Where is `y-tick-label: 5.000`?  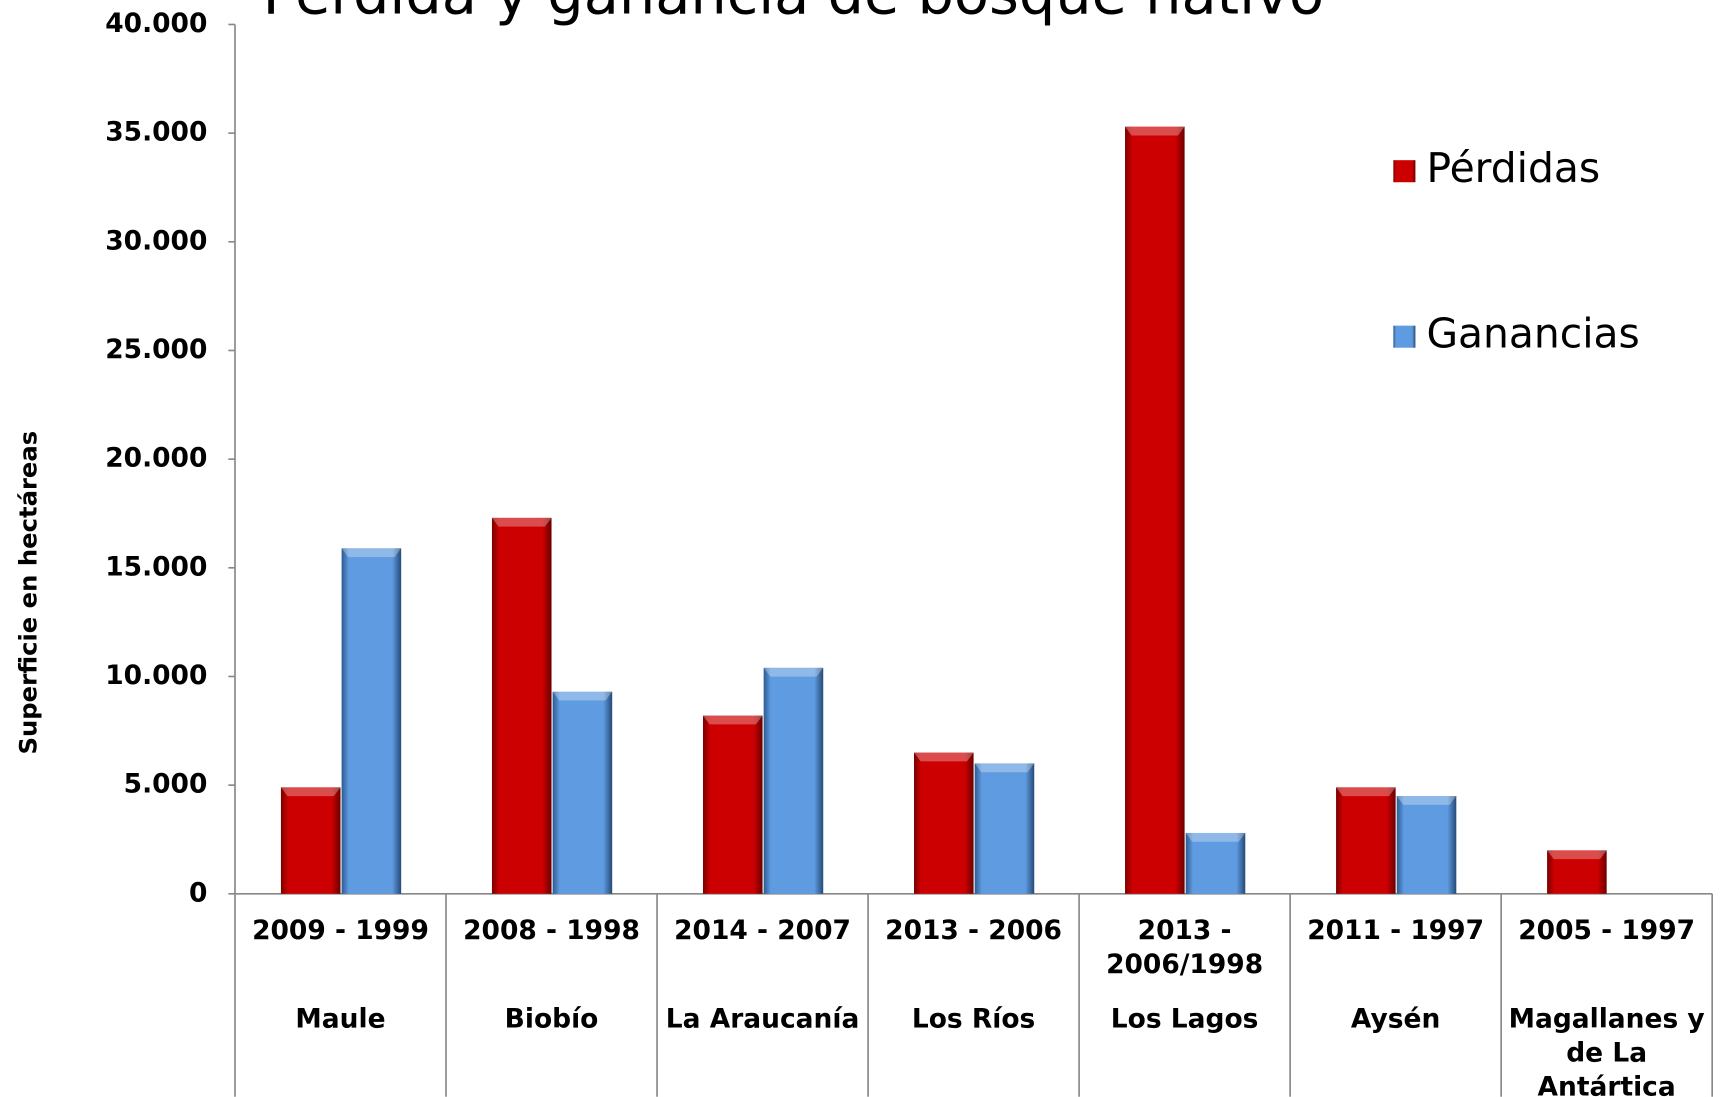 y-tick-label: 5.000 is located at coordinates (166, 784).